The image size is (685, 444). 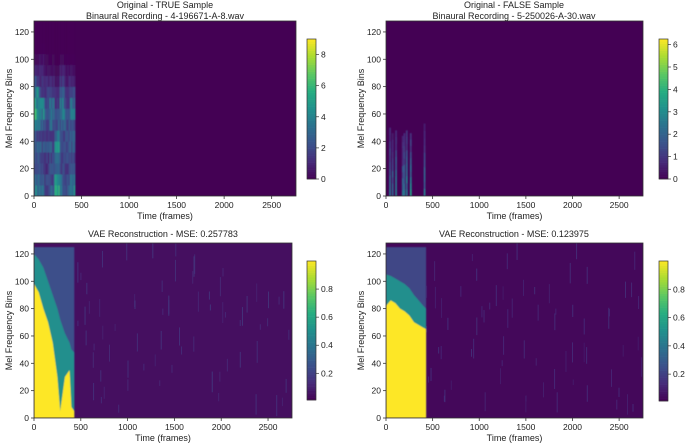 What do you see at coordinates (514, 234) in the screenshot?
I see `chart-title: VAE Reconstruction - MSE: 0.123975` at bounding box center [514, 234].